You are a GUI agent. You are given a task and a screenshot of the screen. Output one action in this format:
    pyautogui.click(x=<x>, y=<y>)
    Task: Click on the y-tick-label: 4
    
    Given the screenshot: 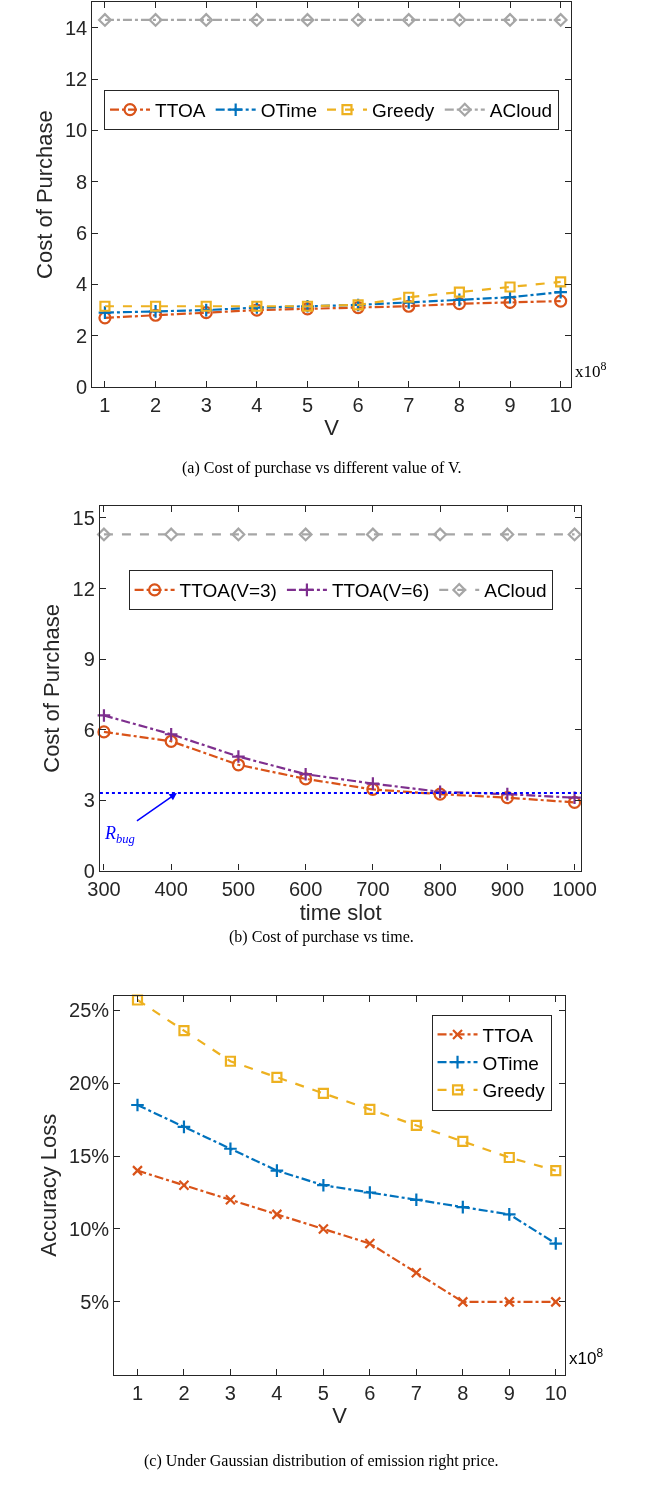 What is the action you would take?
    pyautogui.click(x=82, y=284)
    